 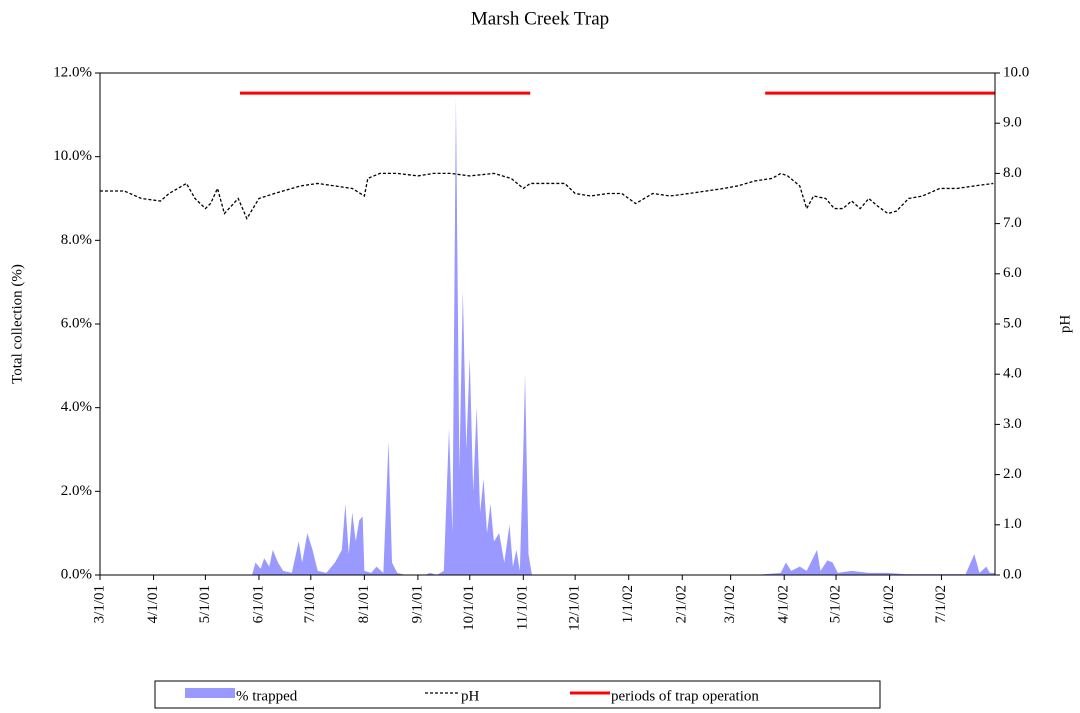 I want to click on y-tick-label: 12.0%, so click(x=72, y=72).